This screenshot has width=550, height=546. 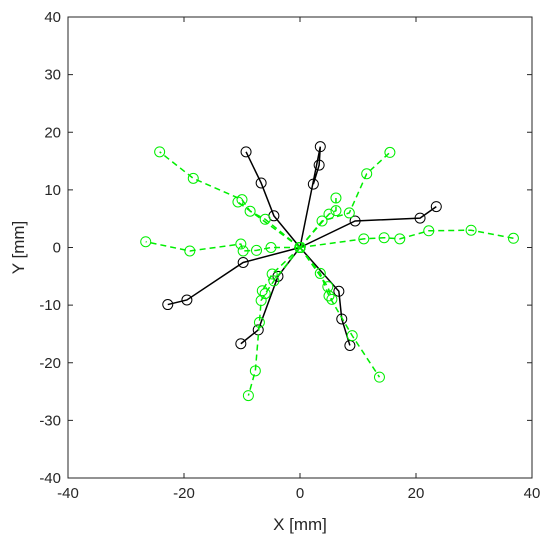 What do you see at coordinates (52, 75) in the screenshot?
I see `y-tick-label: 30` at bounding box center [52, 75].